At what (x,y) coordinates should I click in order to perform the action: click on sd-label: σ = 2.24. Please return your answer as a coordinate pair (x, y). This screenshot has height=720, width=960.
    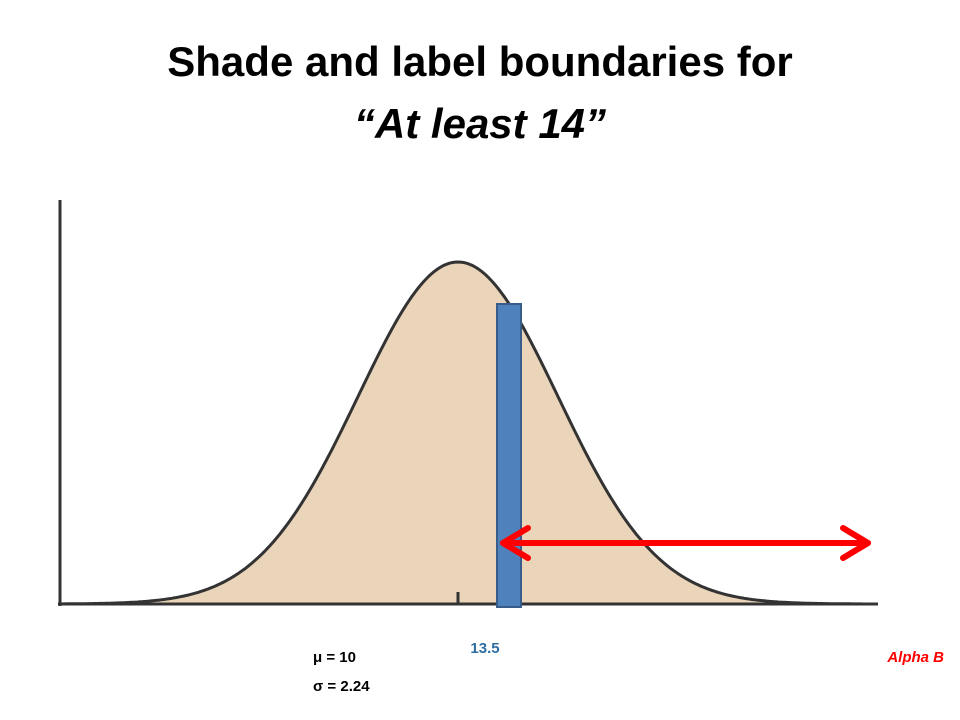
    Looking at the image, I should click on (341, 686).